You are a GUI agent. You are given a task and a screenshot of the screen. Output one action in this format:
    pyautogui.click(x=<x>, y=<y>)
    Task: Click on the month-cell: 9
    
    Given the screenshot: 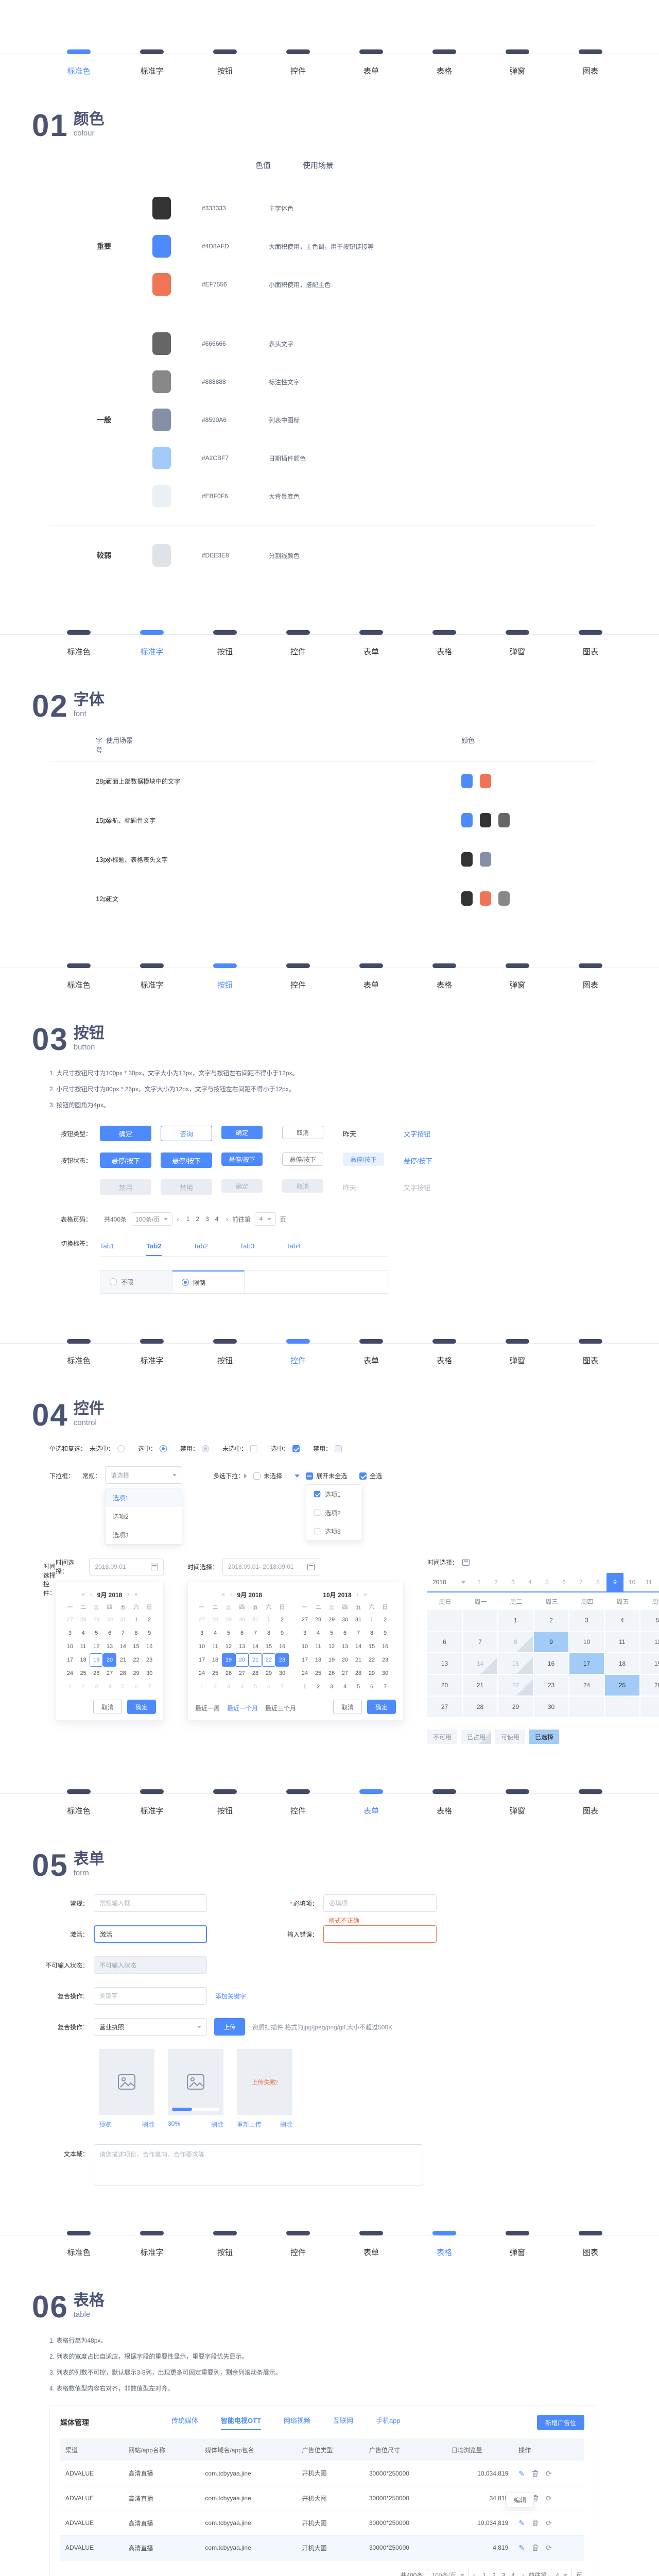 What is the action you would take?
    pyautogui.click(x=615, y=1582)
    